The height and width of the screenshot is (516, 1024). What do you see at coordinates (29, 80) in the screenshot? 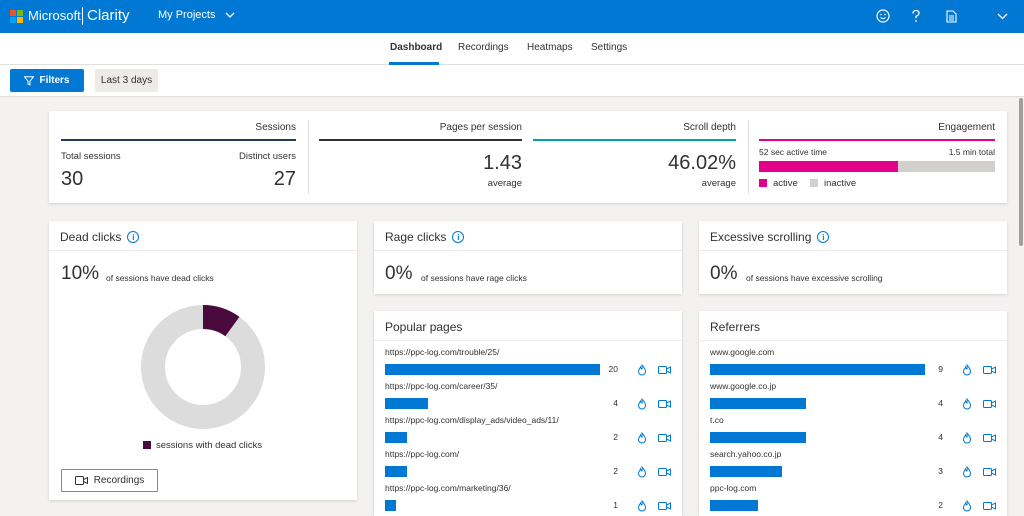
I see `filter-icon` at bounding box center [29, 80].